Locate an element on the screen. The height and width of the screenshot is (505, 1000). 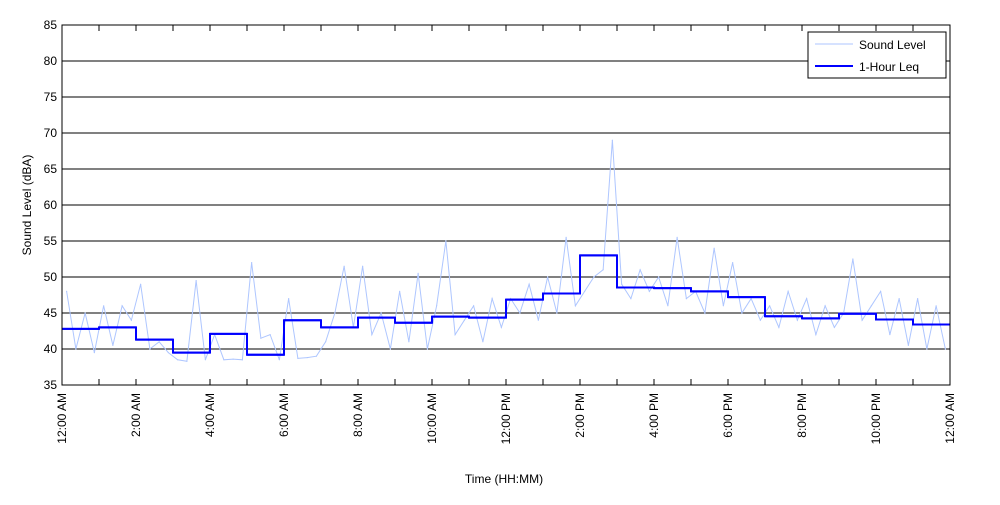
y-tick-label: 50 is located at coordinates (51, 277).